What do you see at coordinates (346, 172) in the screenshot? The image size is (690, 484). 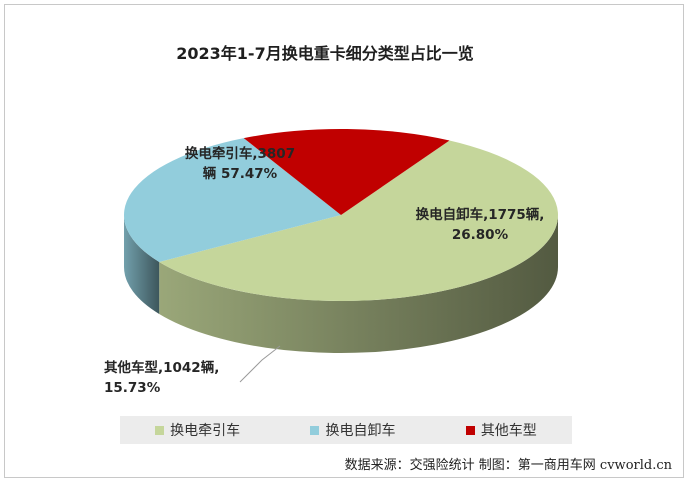 I see `pie-slice-other` at bounding box center [346, 172].